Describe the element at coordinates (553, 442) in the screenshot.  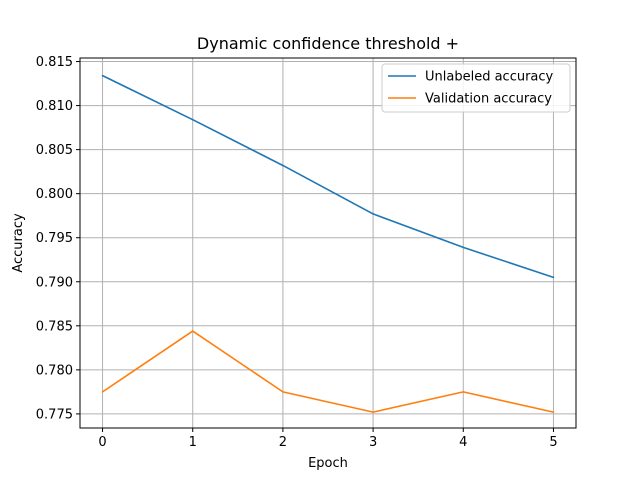
I see `x-tick-label: 5` at that location.